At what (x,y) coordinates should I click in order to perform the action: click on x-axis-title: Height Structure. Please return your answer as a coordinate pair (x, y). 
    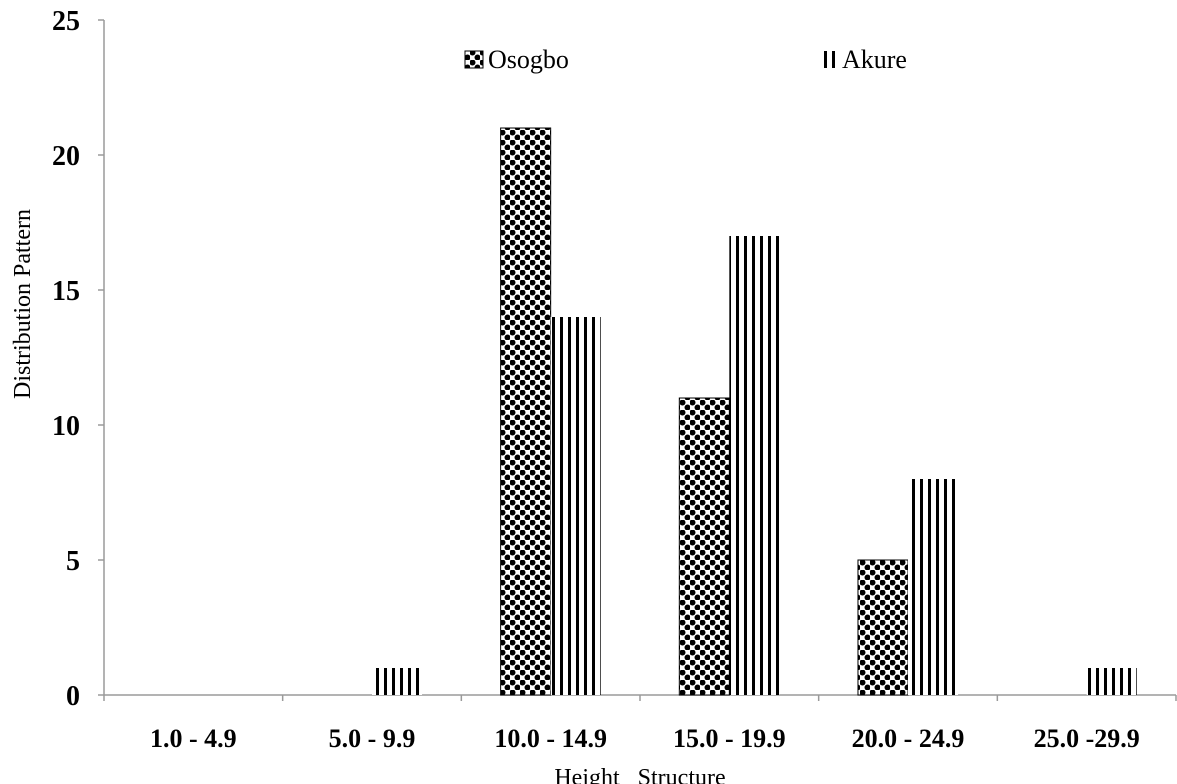
    Looking at the image, I should click on (639, 774).